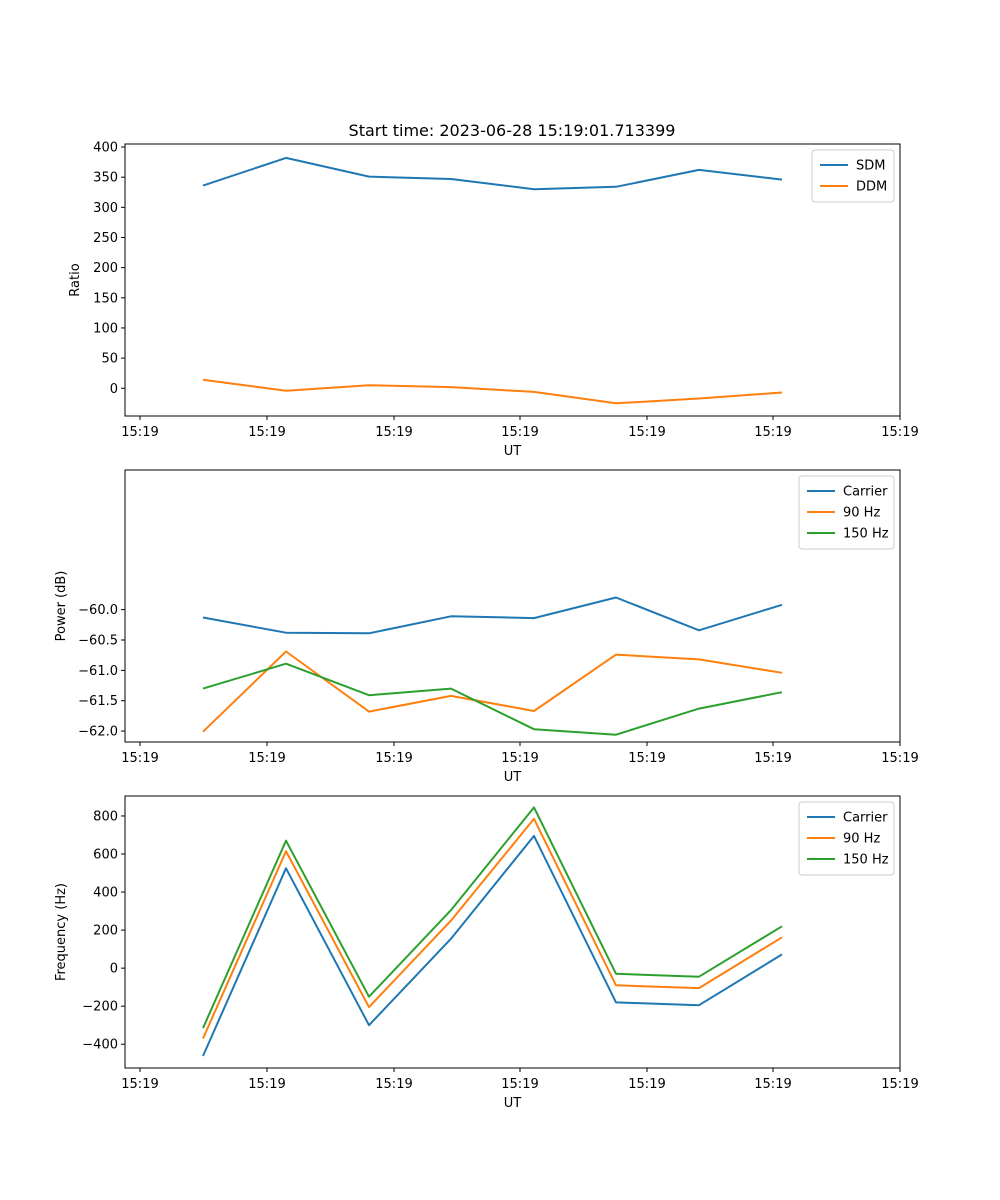 The height and width of the screenshot is (1200, 1000). I want to click on y-tick-label: −200, so click(100, 1007).